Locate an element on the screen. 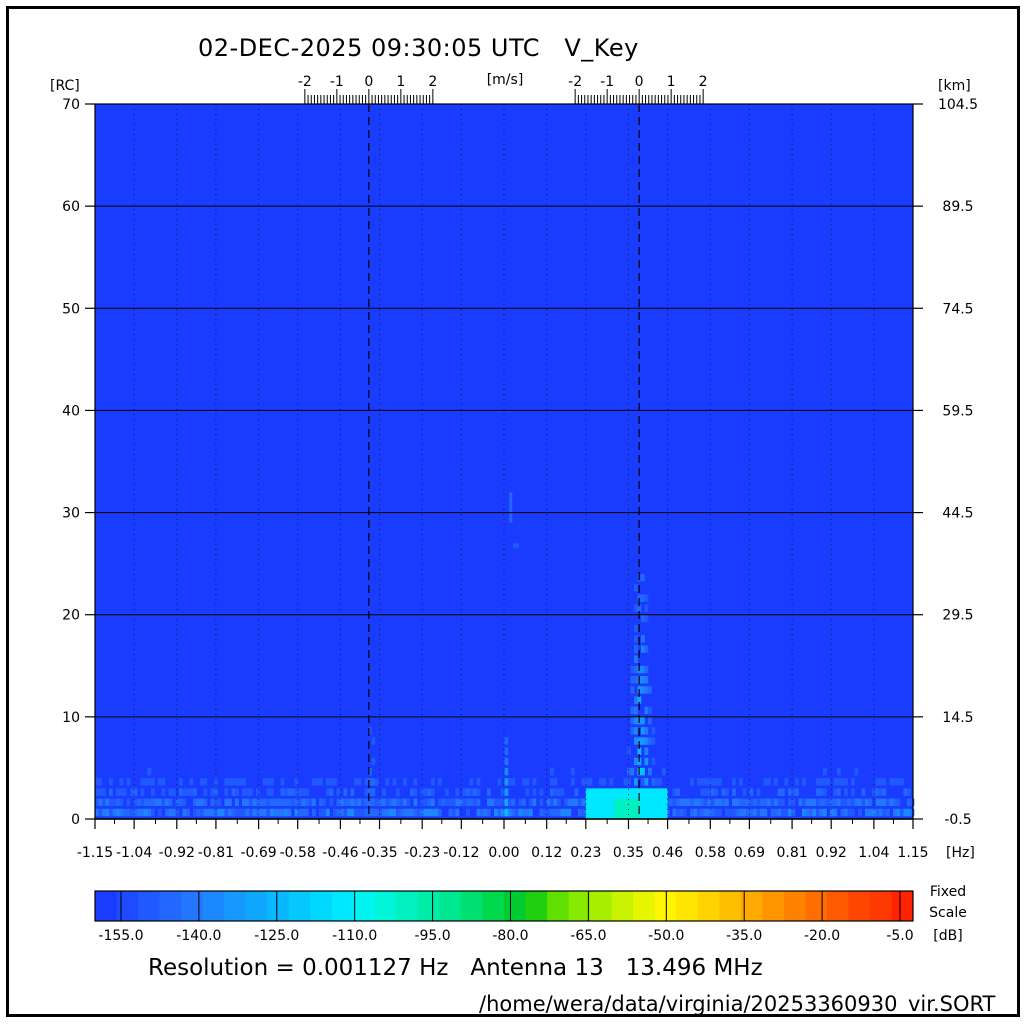  y-tick-label-left: 60 is located at coordinates (71, 207).